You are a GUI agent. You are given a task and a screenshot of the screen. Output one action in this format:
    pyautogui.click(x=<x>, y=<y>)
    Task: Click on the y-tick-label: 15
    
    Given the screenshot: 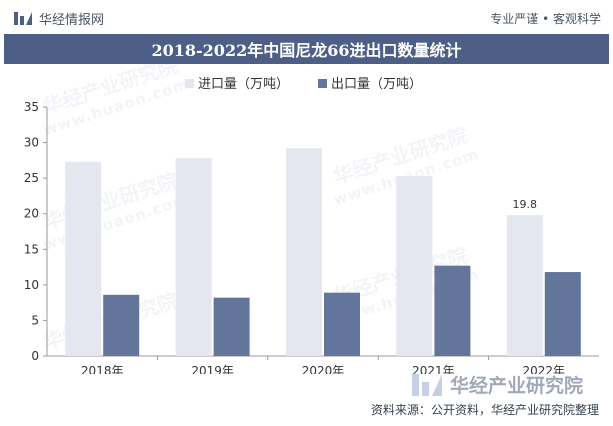 What is the action you would take?
    pyautogui.click(x=31, y=249)
    